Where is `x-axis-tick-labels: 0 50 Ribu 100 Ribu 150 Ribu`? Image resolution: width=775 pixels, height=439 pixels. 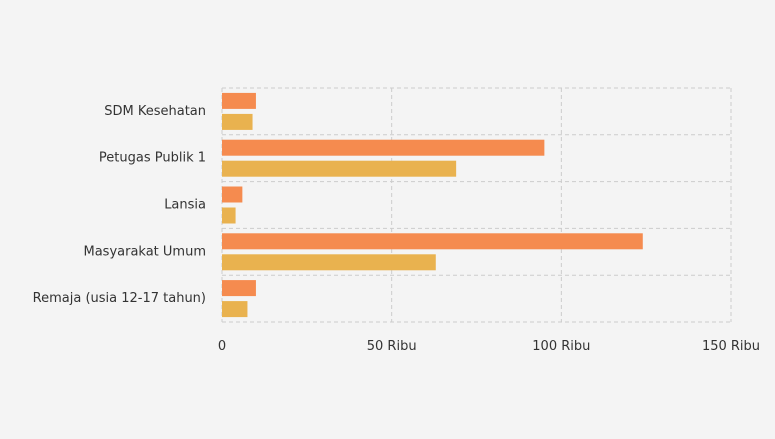 x-axis-tick-labels: 0 50 Ribu 100 Ribu 150 Ribu is located at coordinates (489, 346).